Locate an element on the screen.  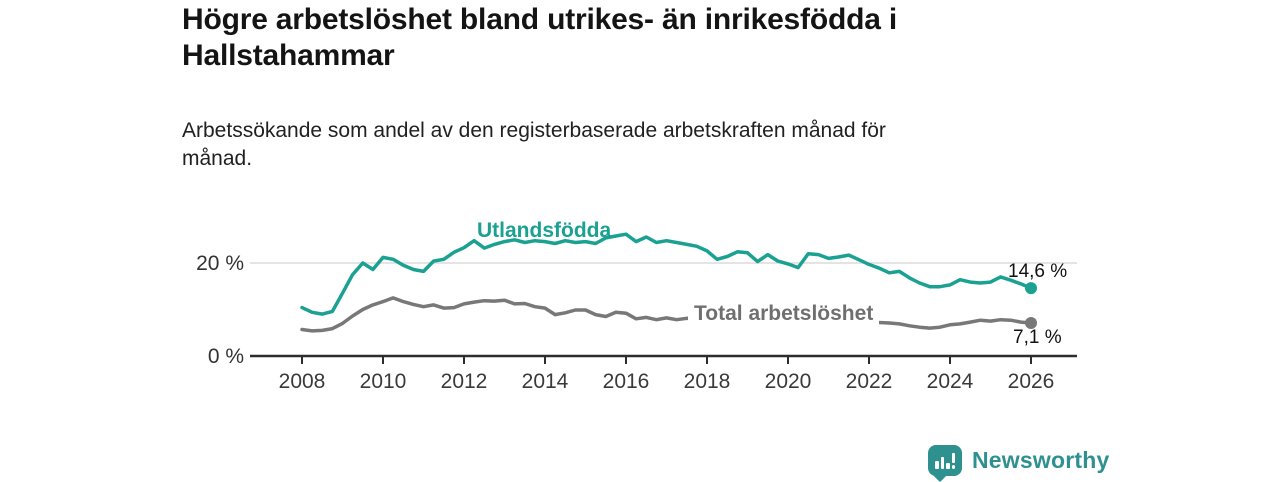
x-tick-label: 2016 is located at coordinates (626, 381).